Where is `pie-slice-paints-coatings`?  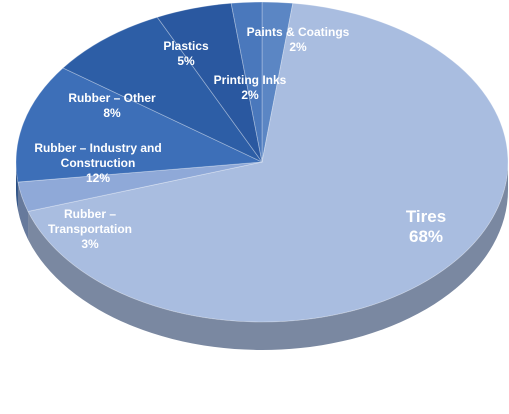 pie-slice-paints-coatings is located at coordinates (277, 82).